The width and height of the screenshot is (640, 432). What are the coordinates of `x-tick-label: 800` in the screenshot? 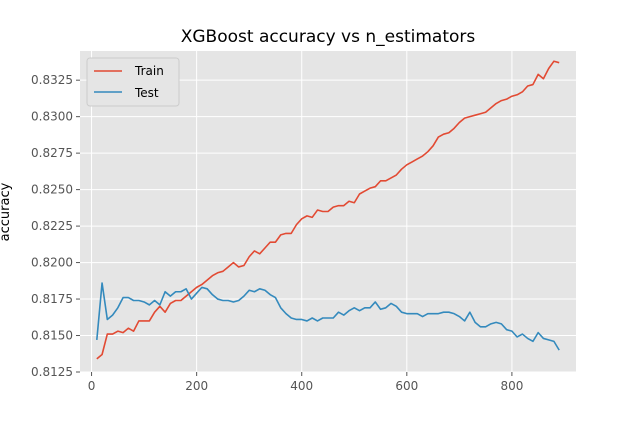 It's located at (511, 386).